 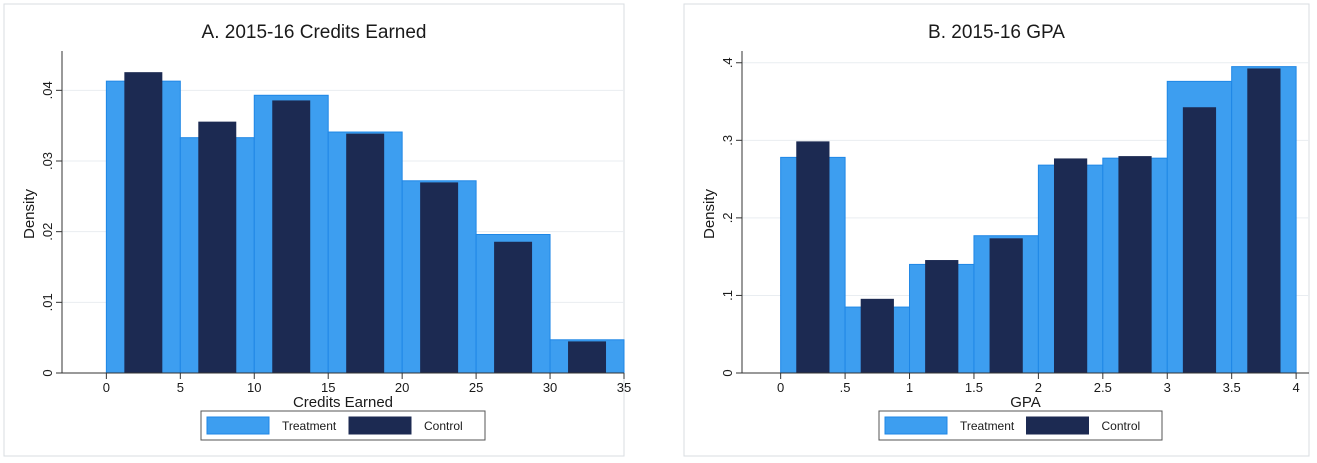 I want to click on x-tick-label: 1.5, so click(x=974, y=387).